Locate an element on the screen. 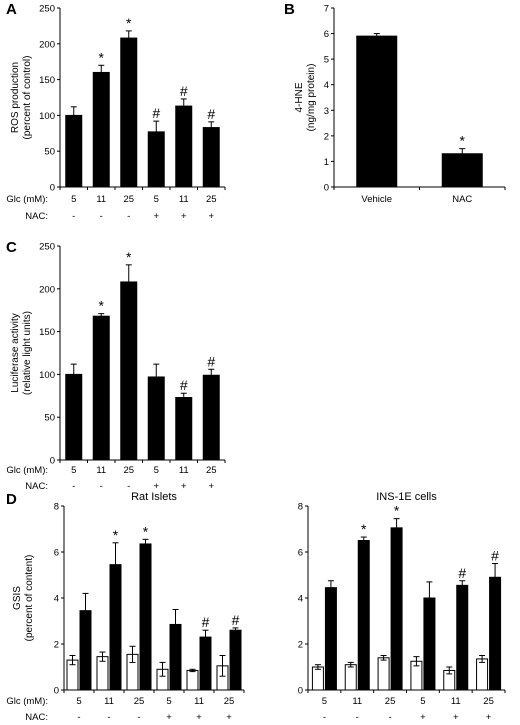  y-tick-label: 150 is located at coordinates (47, 80).